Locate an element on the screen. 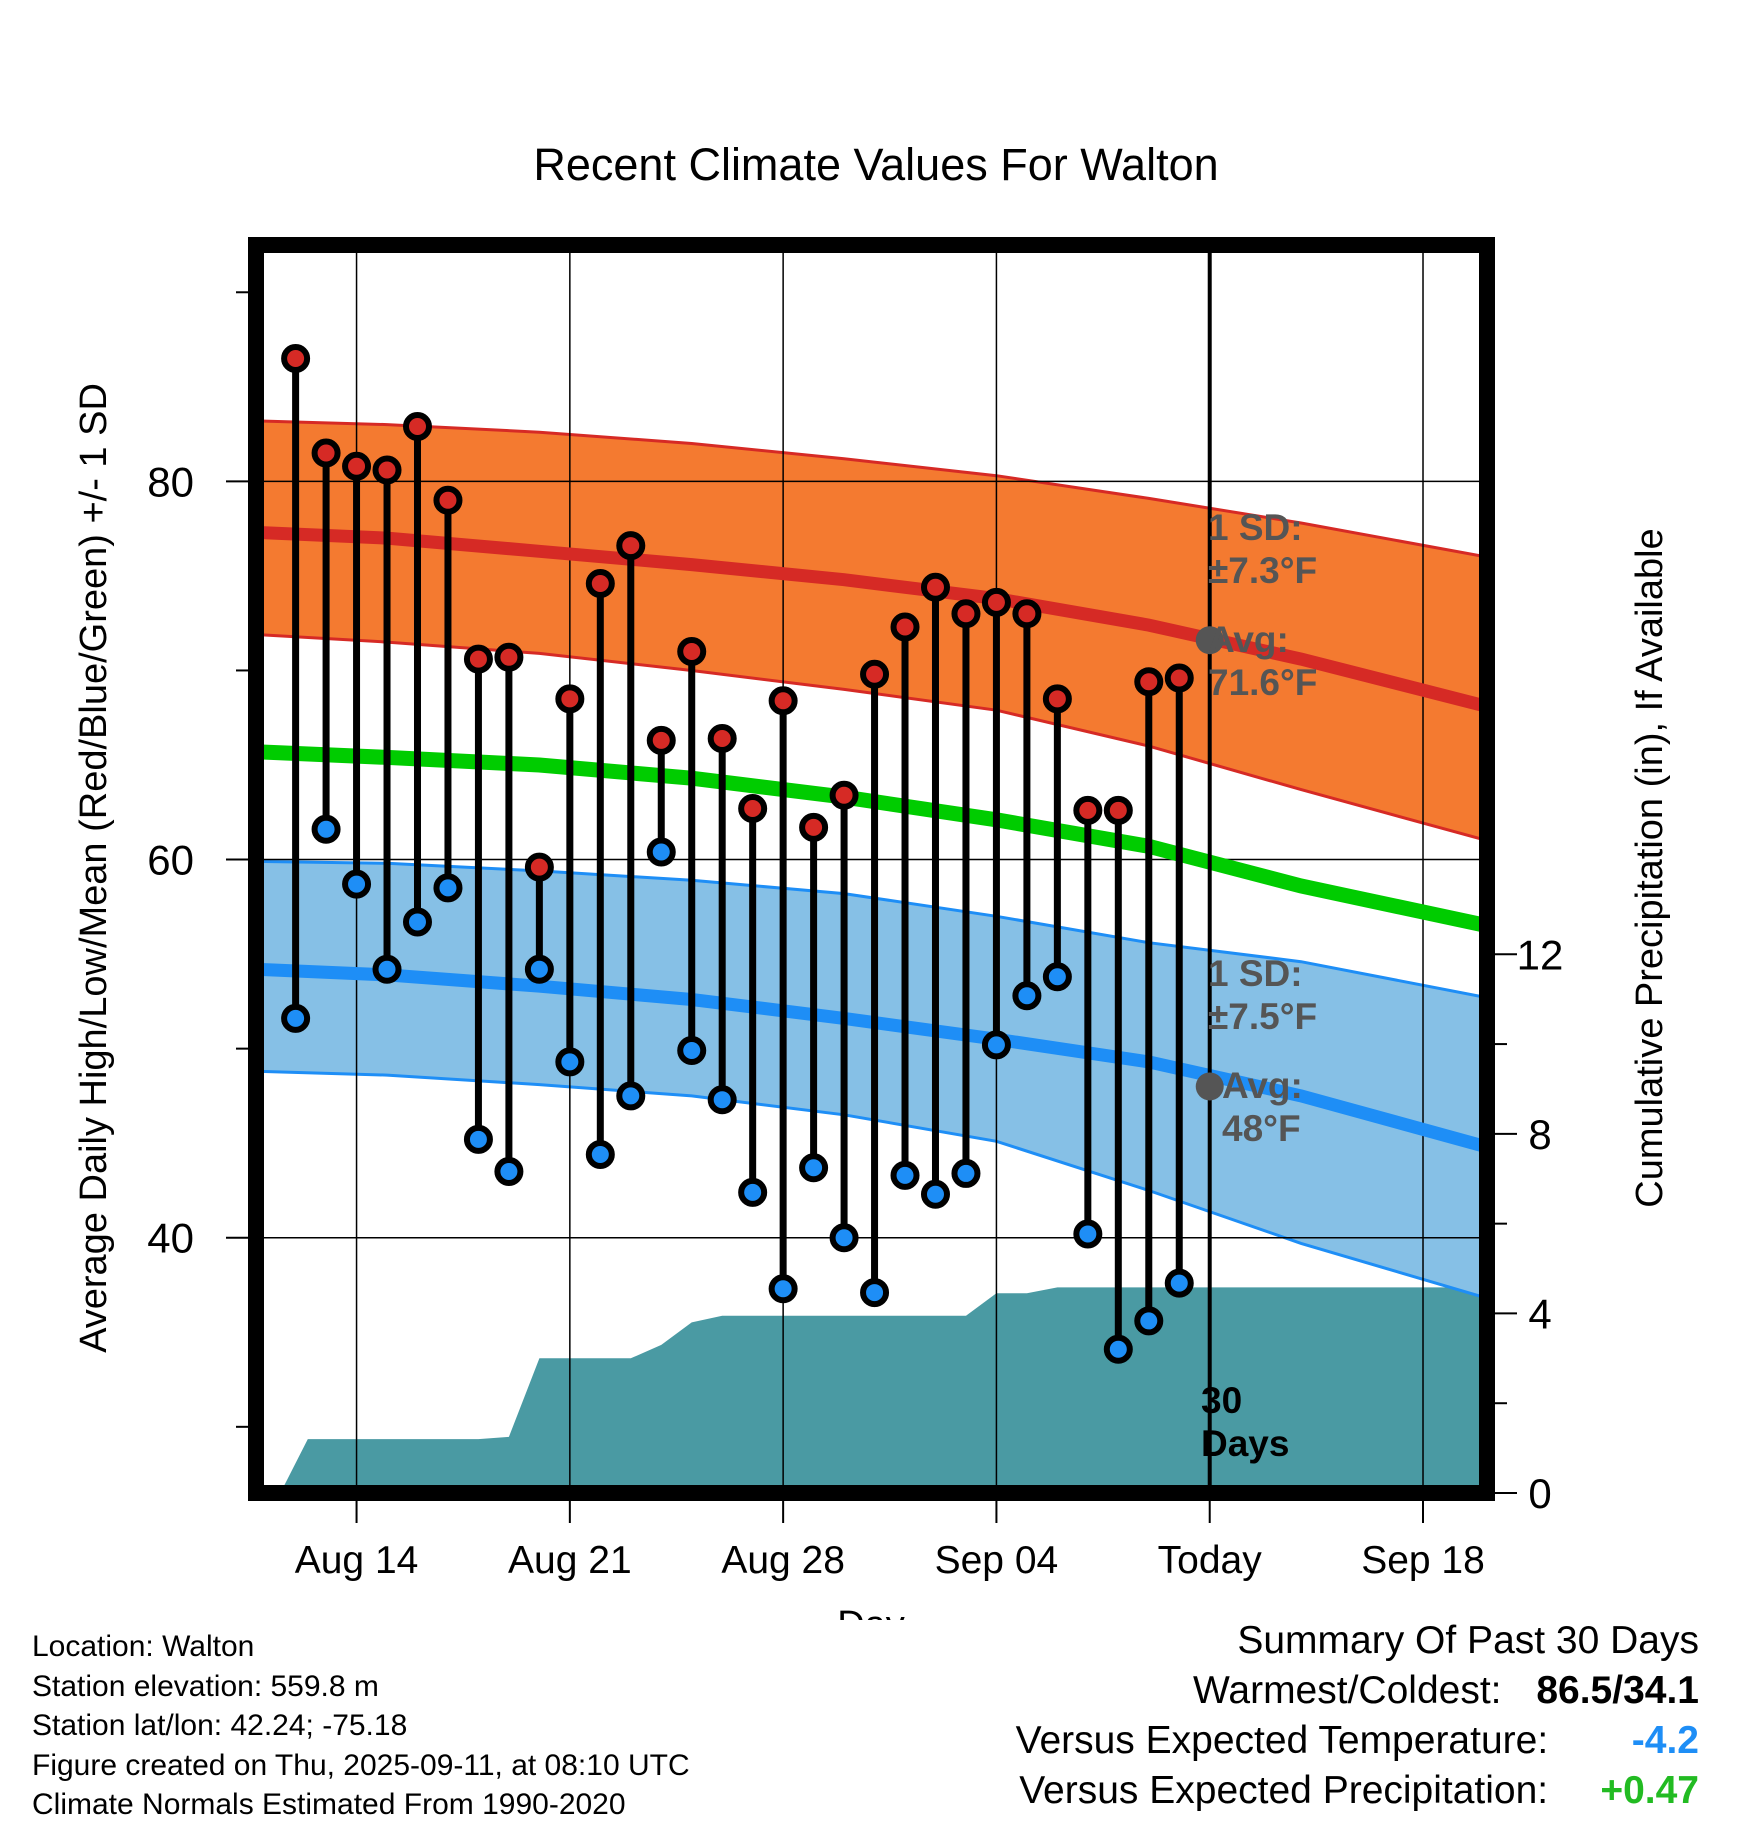 The height and width of the screenshot is (1828, 1748). x-axis-label: Day is located at coordinates (871, 1612).